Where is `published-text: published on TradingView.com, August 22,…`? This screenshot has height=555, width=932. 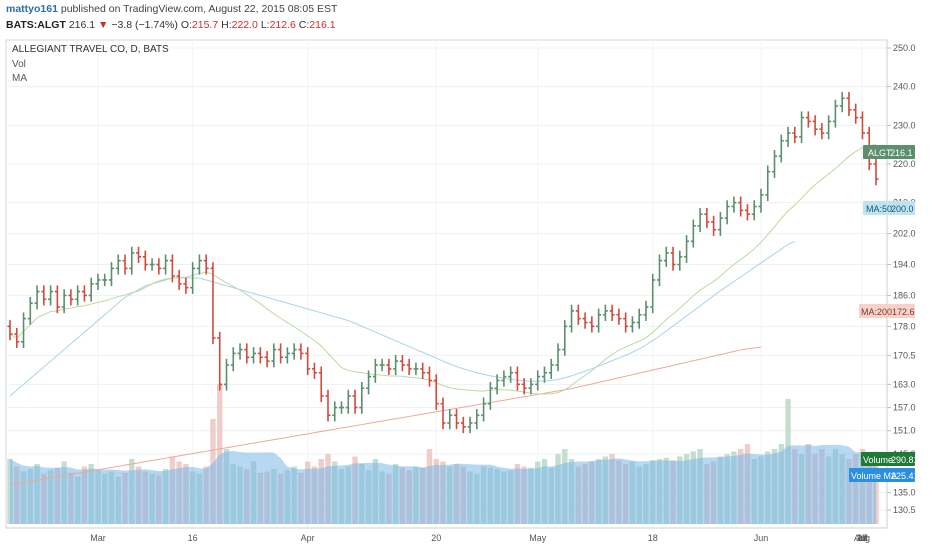 published-text: published on TradingView.com, August 22,… is located at coordinates (199, 9).